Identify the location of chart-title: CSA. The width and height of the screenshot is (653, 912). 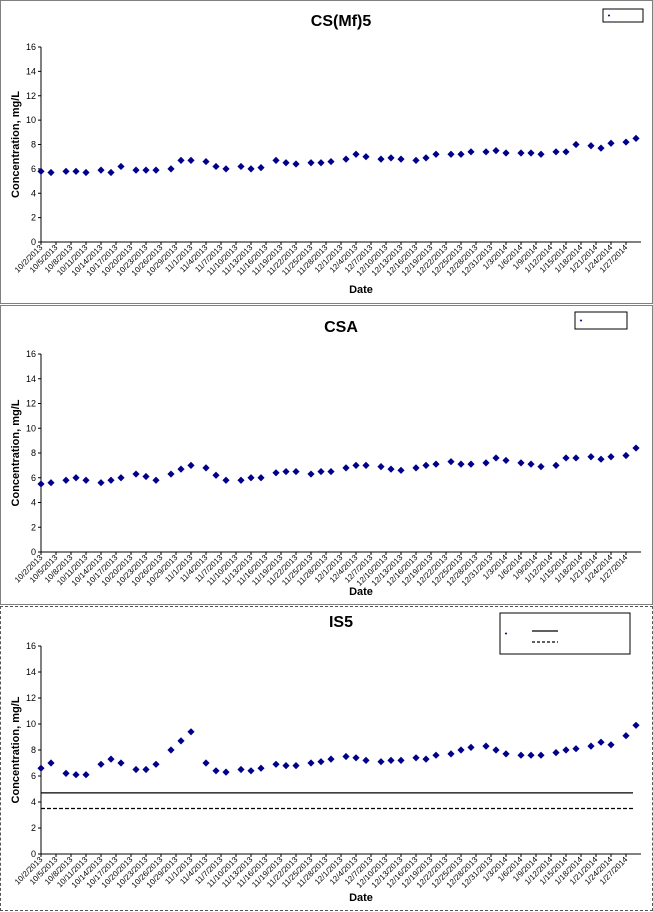
(341, 327).